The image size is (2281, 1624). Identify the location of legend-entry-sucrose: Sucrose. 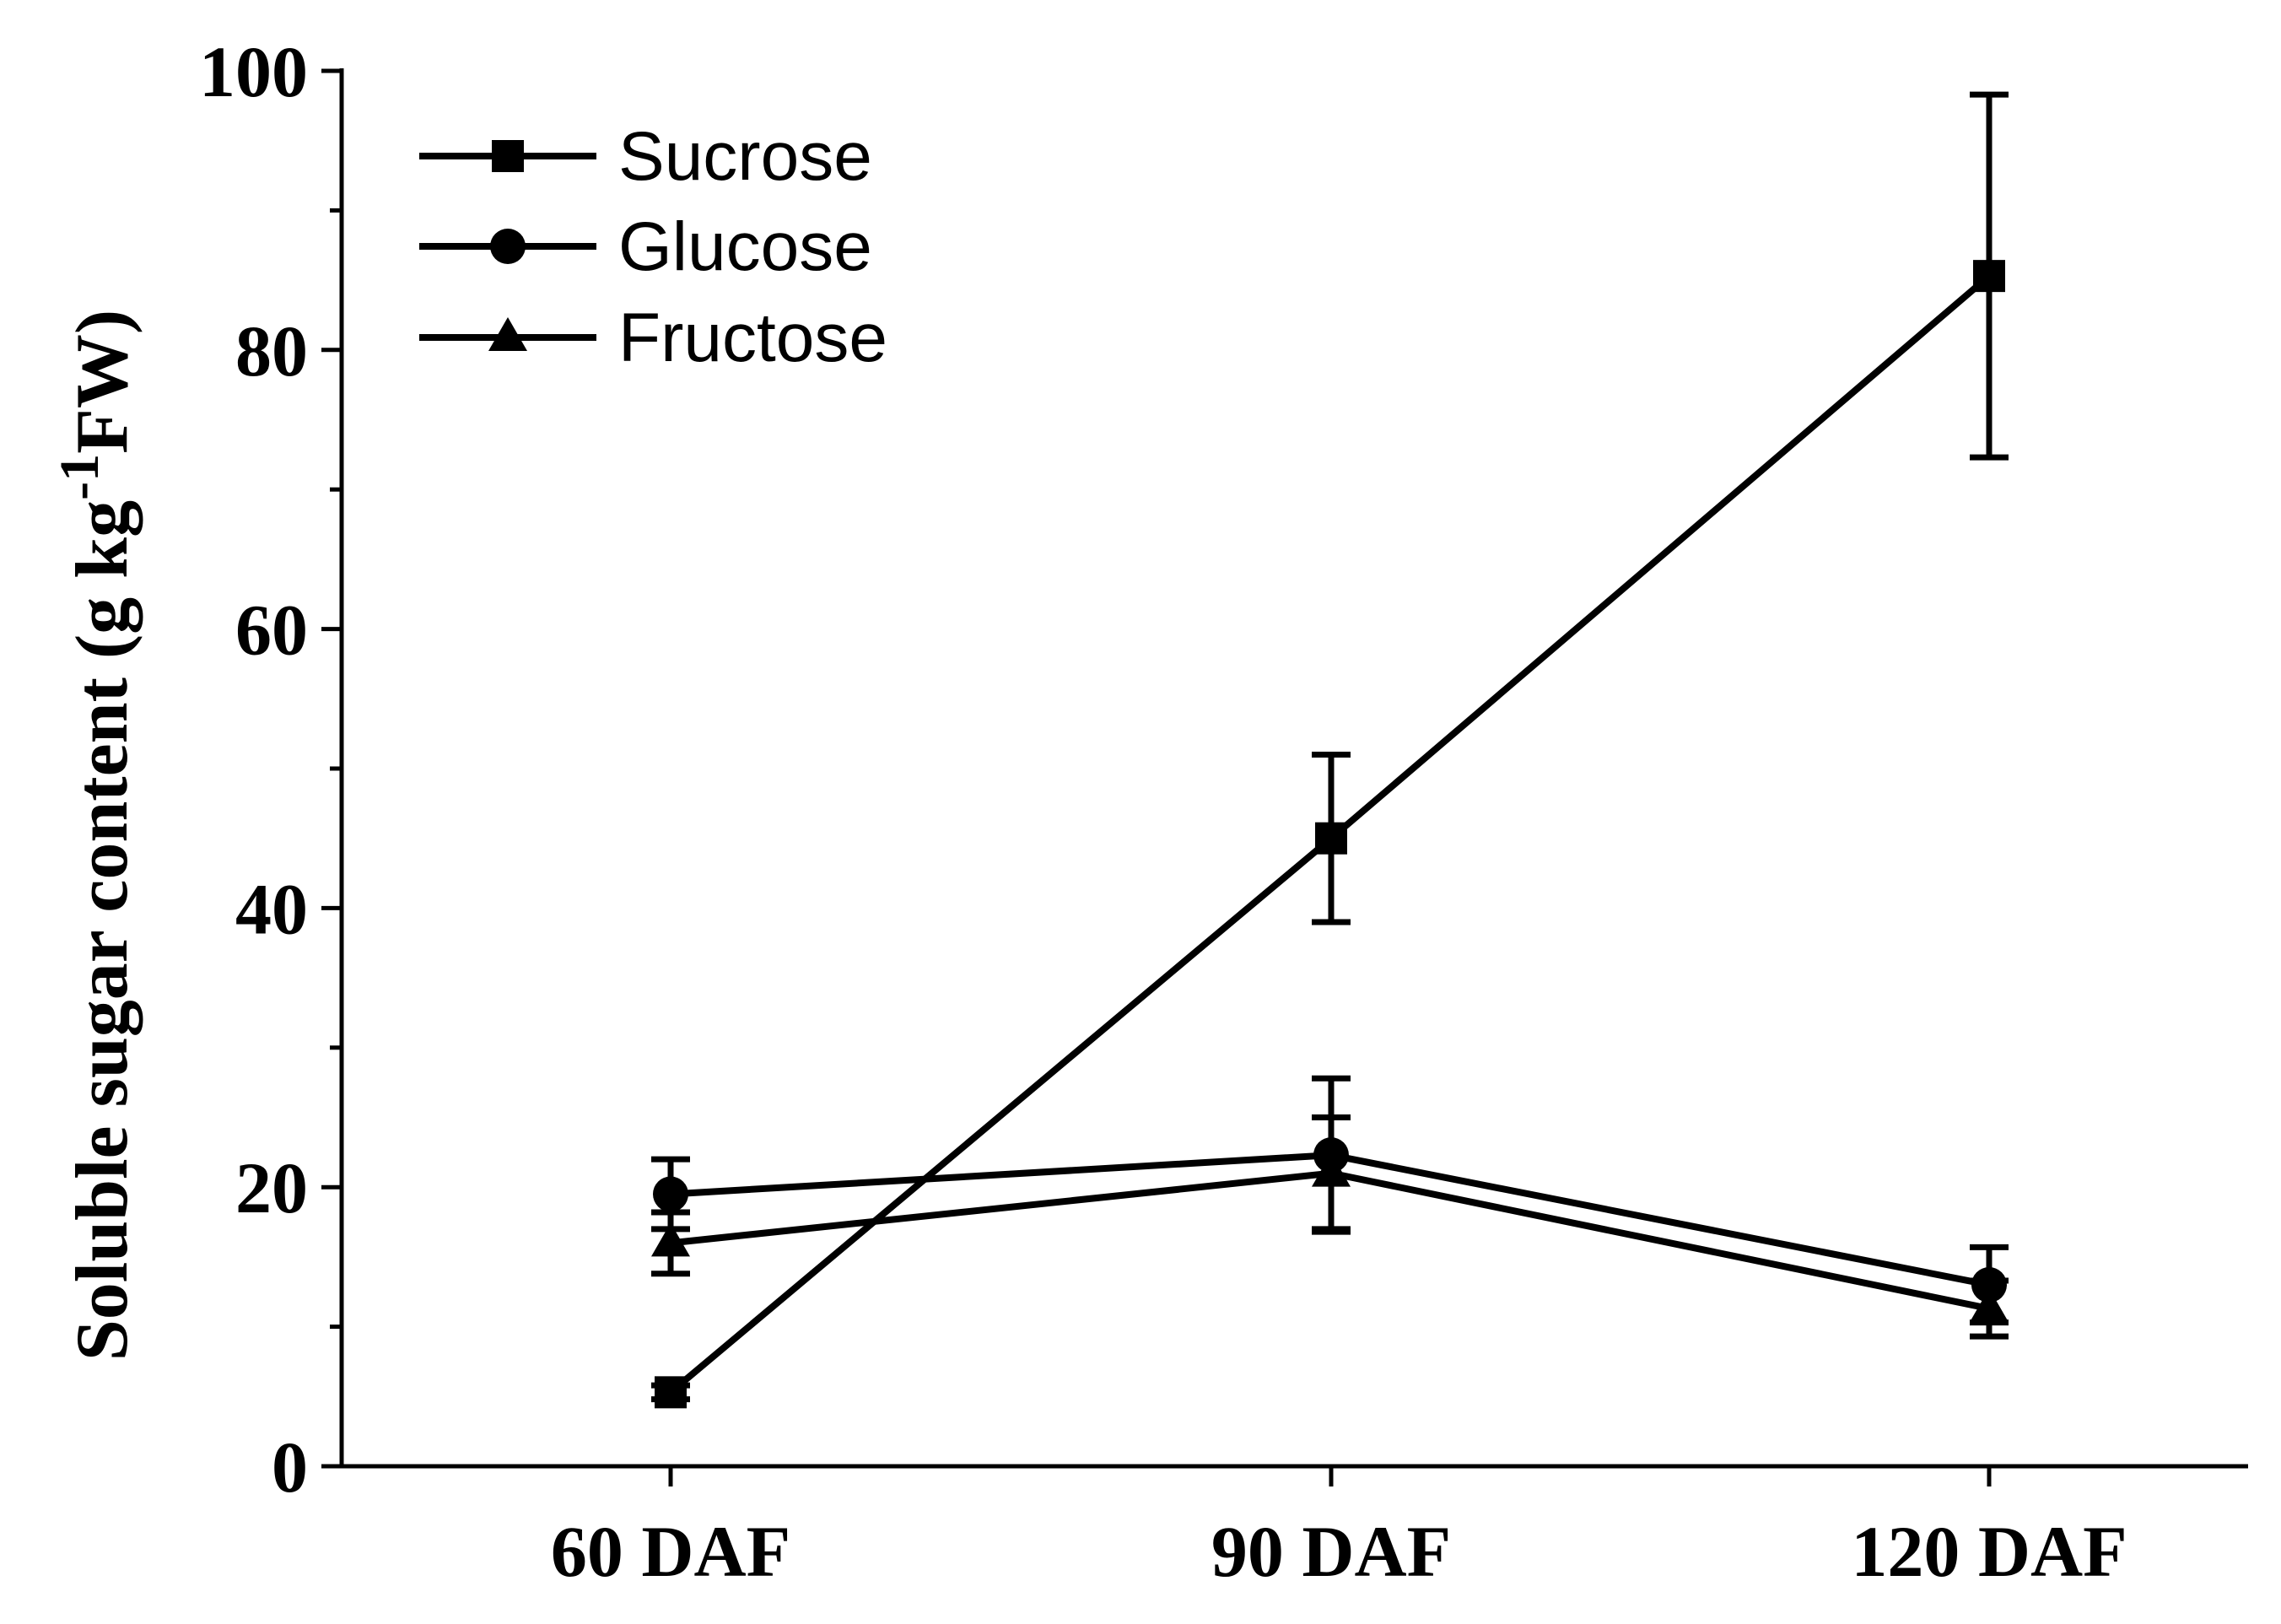
(645, 156).